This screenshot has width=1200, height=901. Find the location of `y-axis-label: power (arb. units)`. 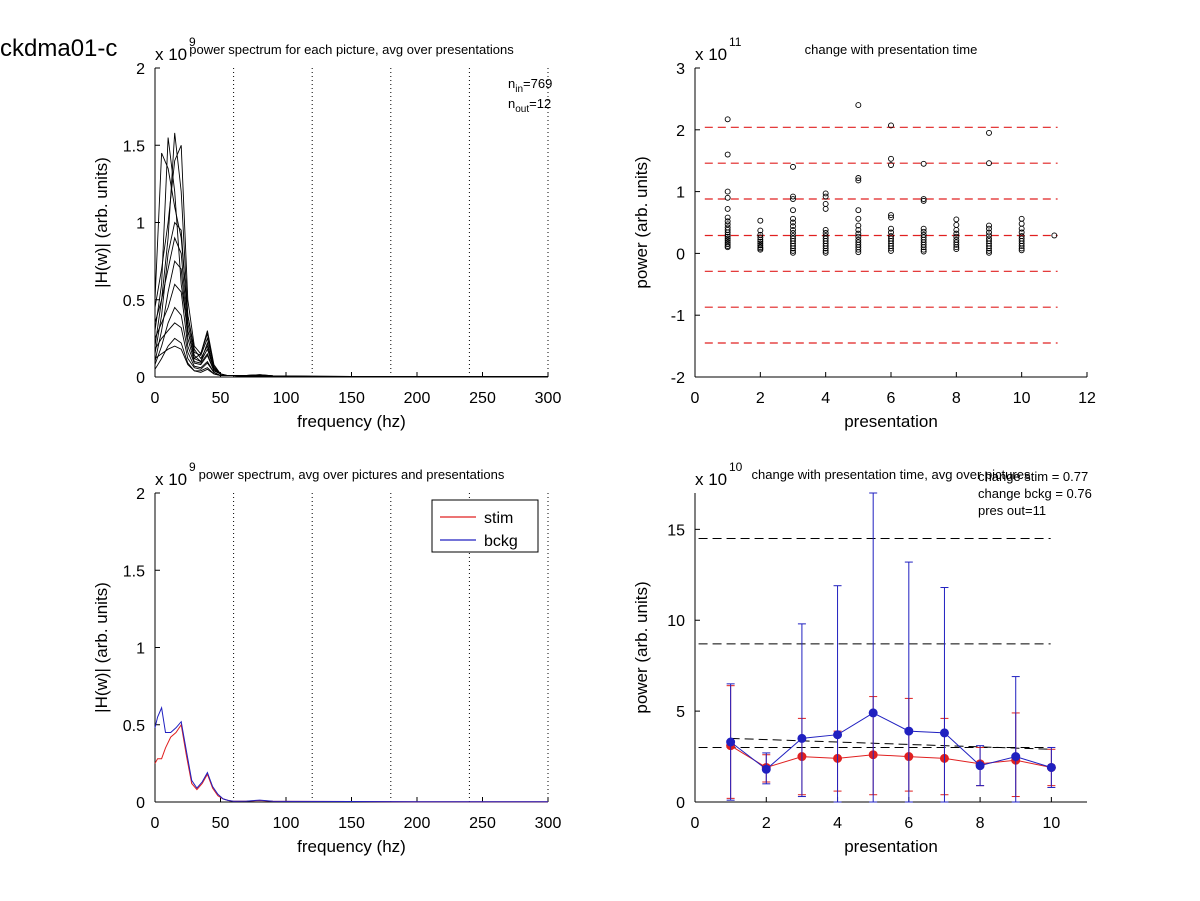

y-axis-label: power (arb. units) is located at coordinates (641, 647).